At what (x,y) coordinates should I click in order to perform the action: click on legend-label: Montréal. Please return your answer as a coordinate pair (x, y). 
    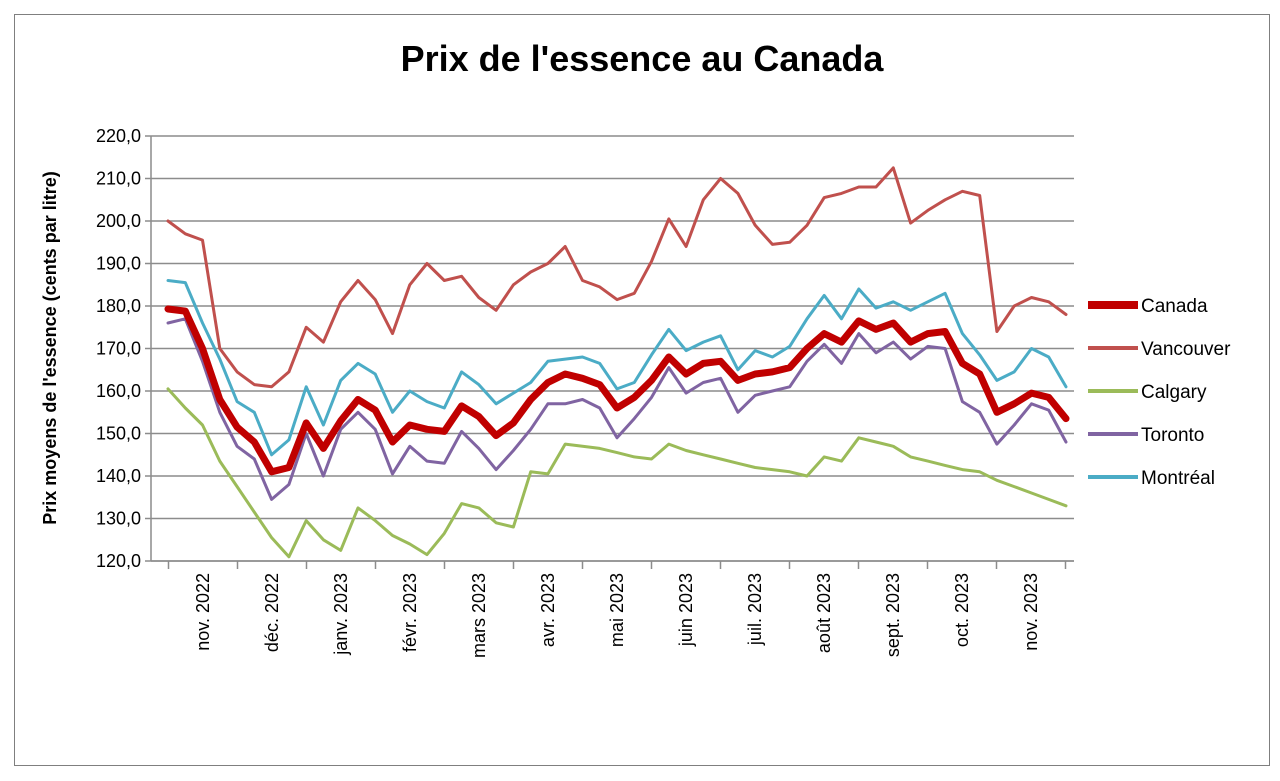
    Looking at the image, I should click on (1178, 478).